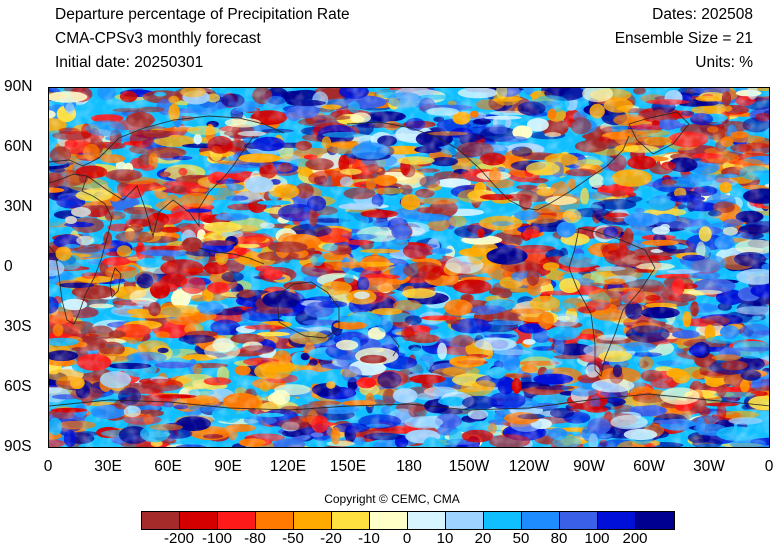 Image resolution: width=784 pixels, height=553 pixels. I want to click on coast-madagascar, so click(115, 282).